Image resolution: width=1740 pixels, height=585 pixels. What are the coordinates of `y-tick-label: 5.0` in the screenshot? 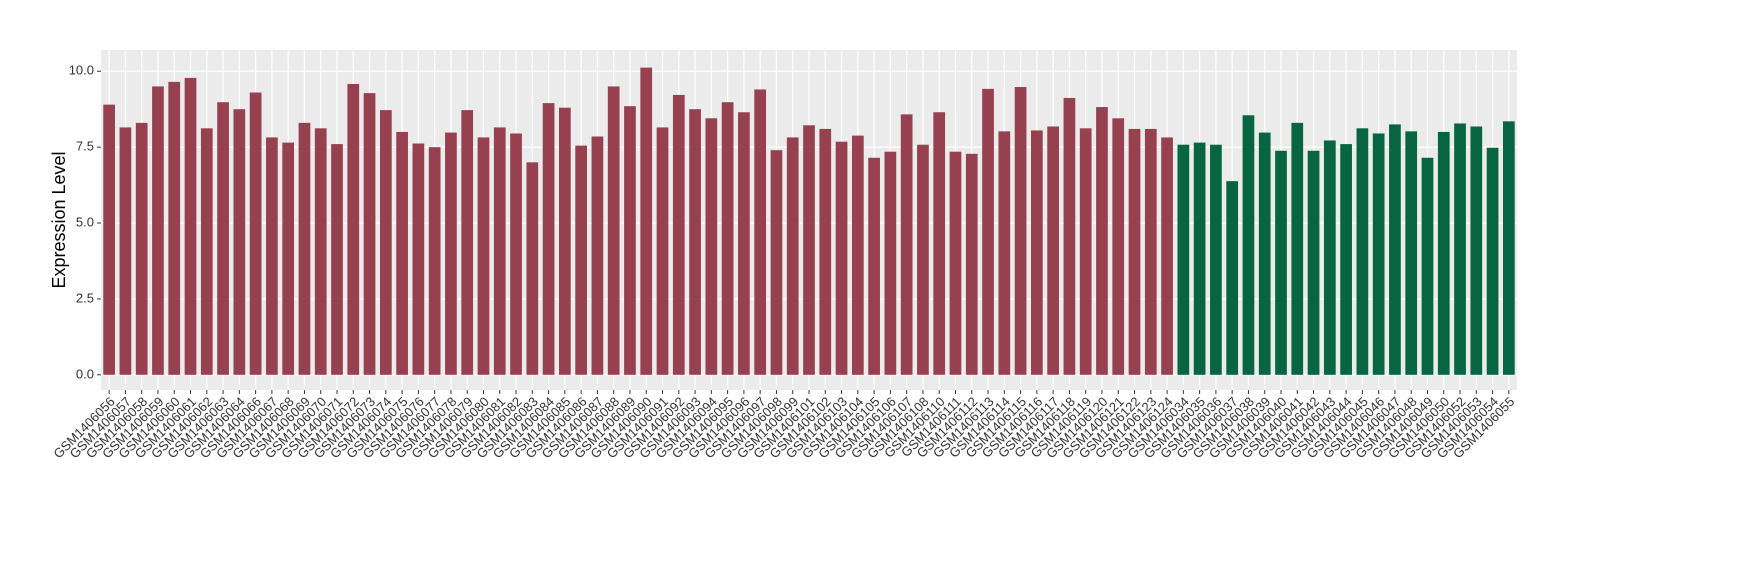 It's located at (85, 221).